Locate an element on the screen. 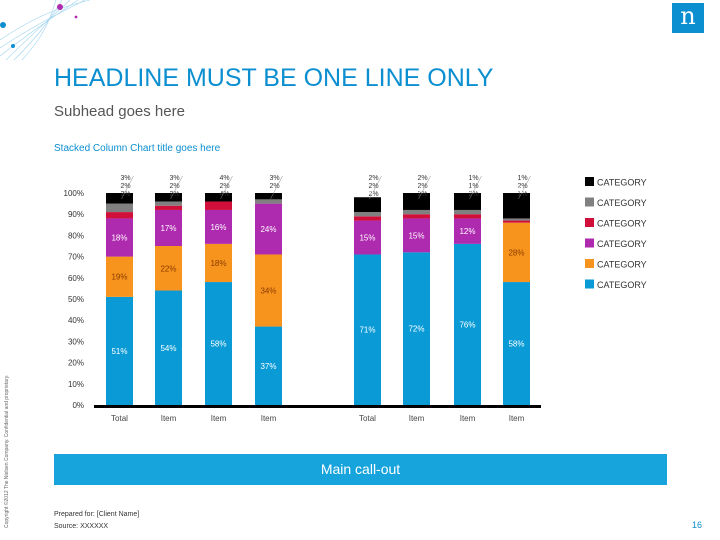  data-label: 17% is located at coordinates (168, 228).